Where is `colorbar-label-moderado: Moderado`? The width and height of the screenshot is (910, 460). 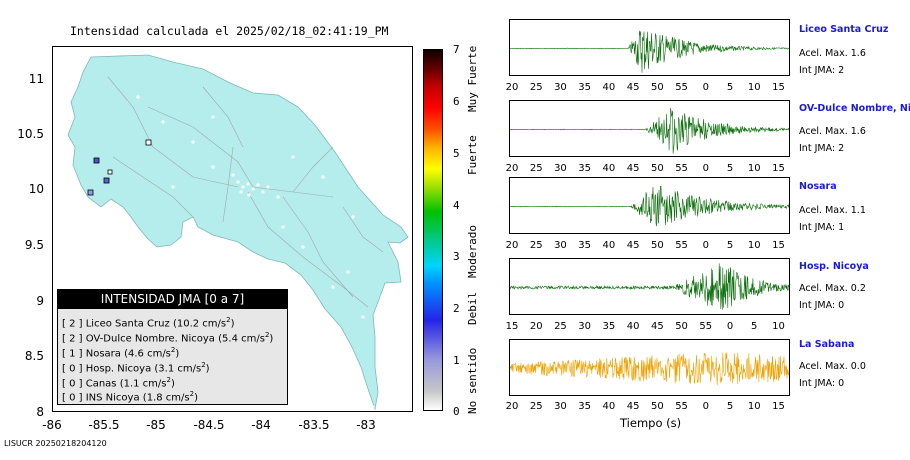 colorbar-label-moderado: Moderado is located at coordinates (472, 251).